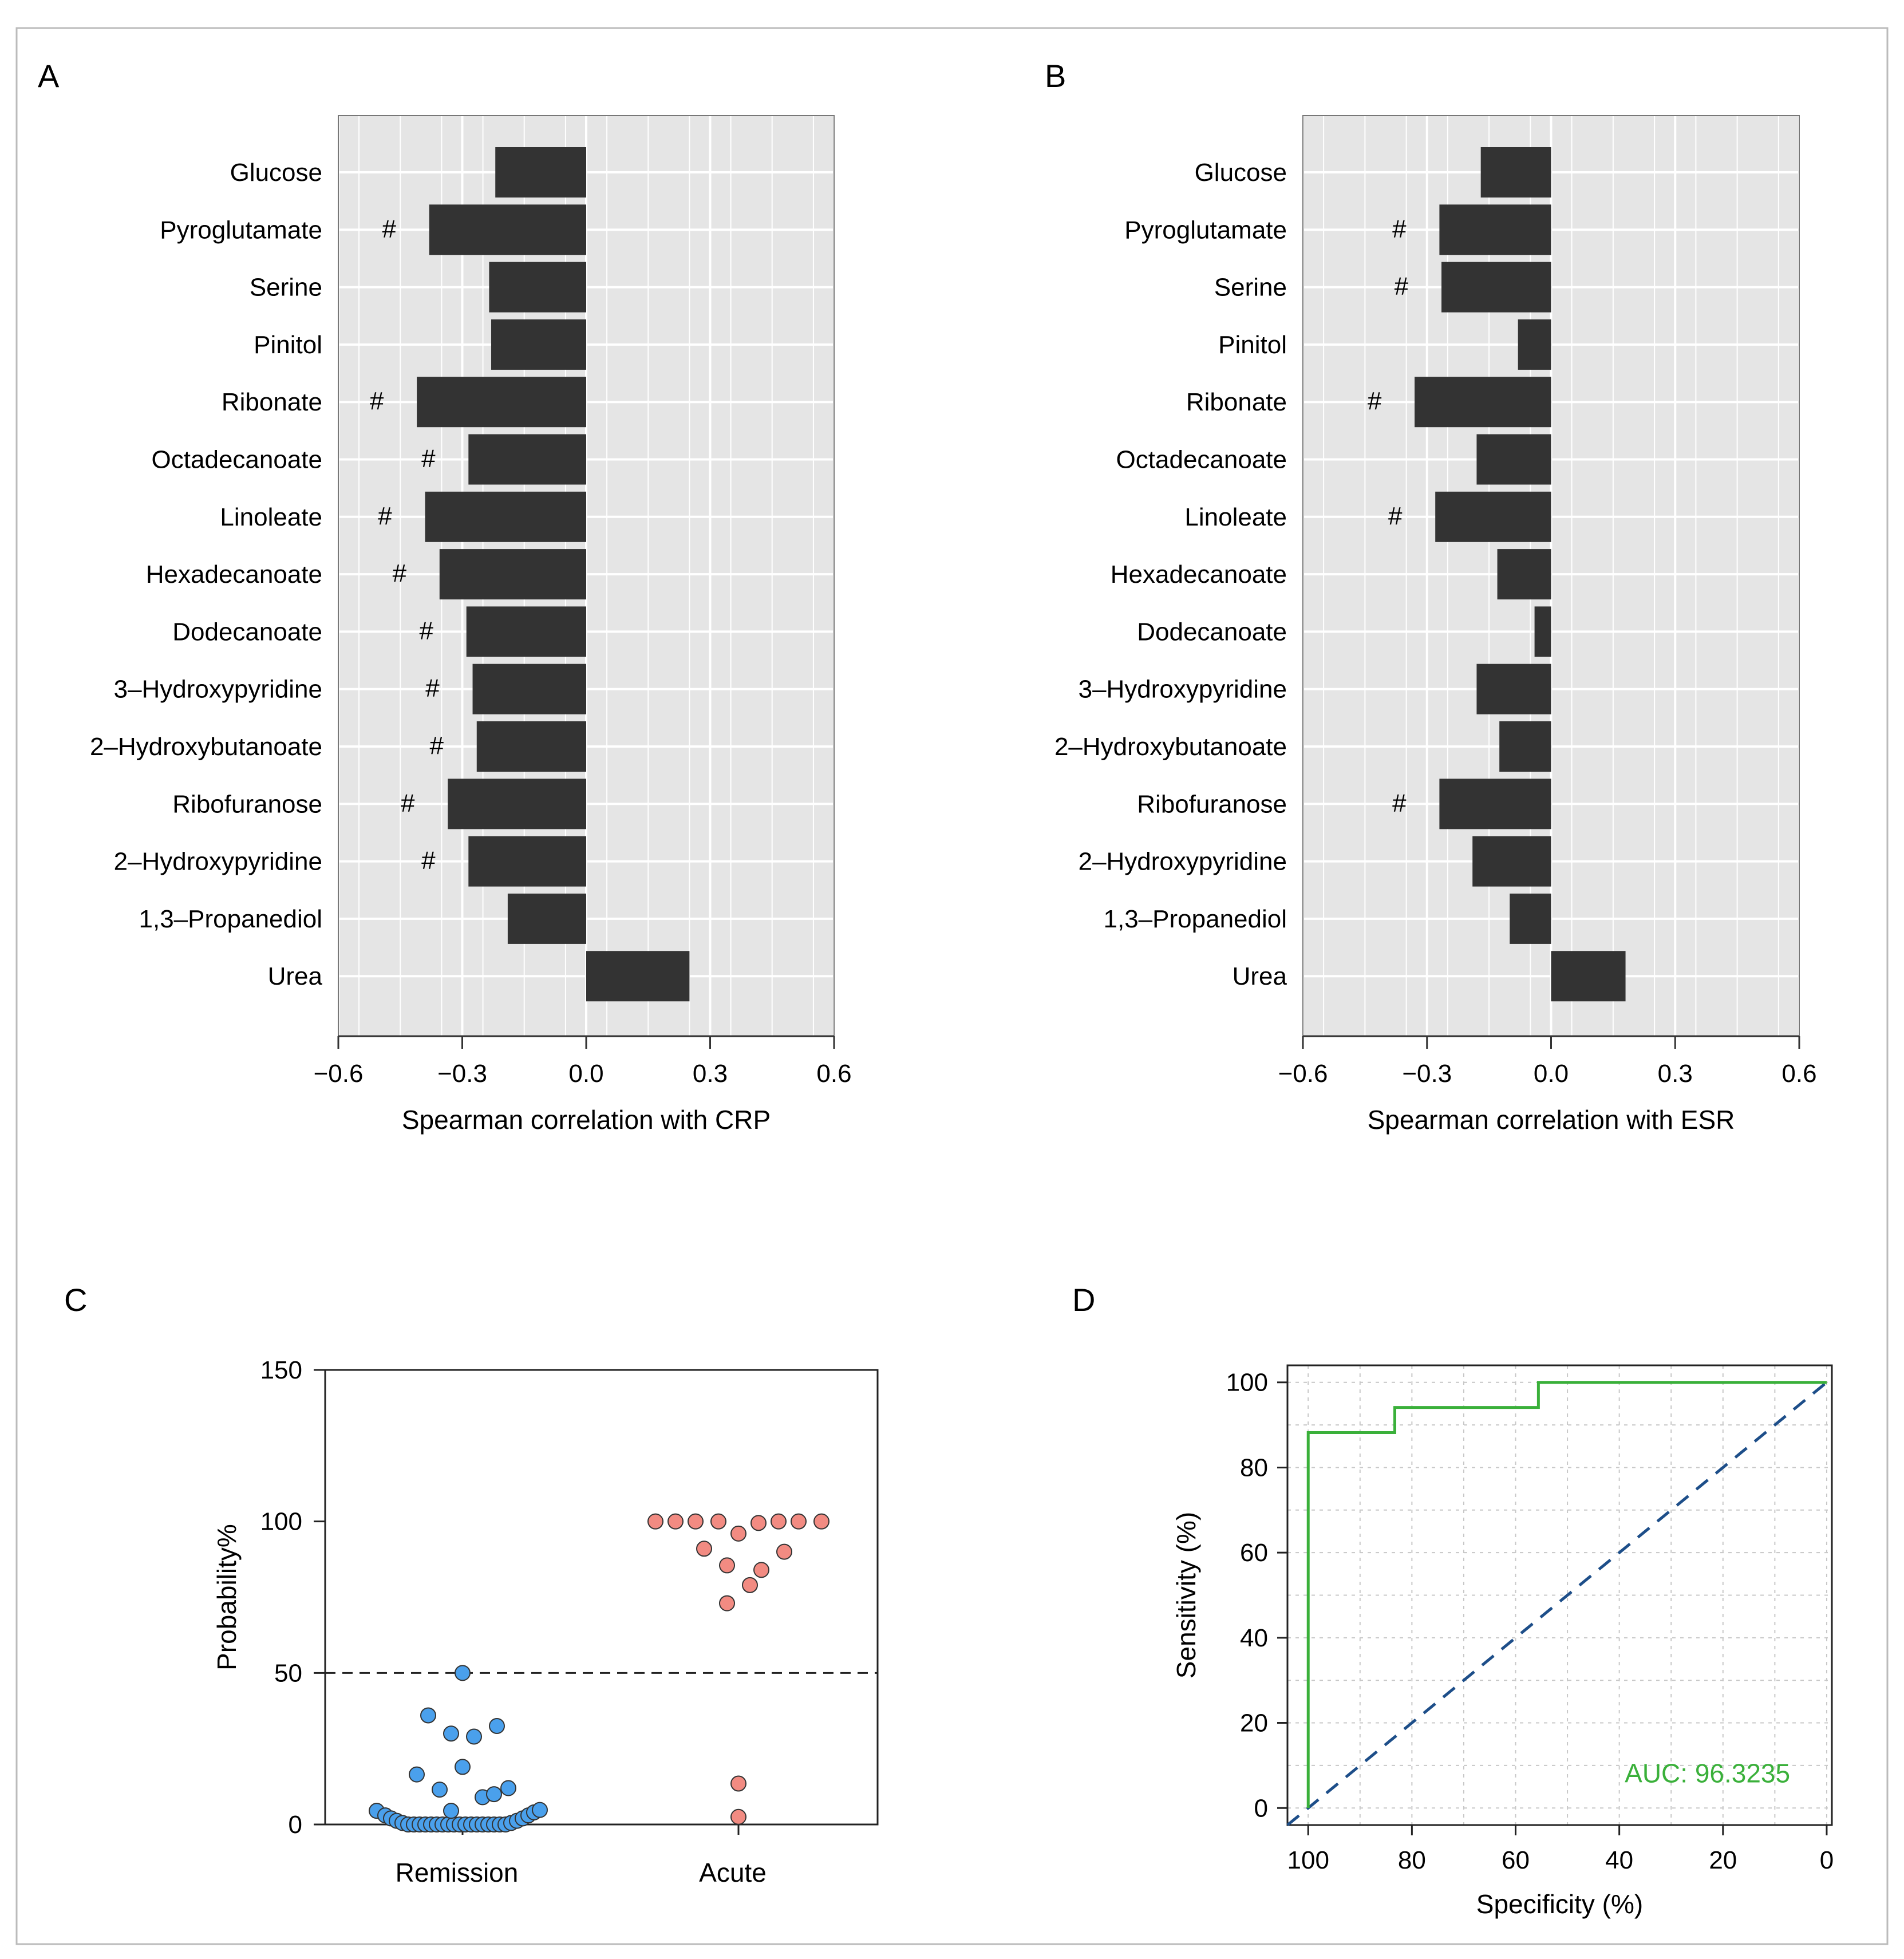 The width and height of the screenshot is (1904, 1959). What do you see at coordinates (206, 747) in the screenshot?
I see `chart-a-category-label-2-hydroxybutanoate: 2–Hydroxybutanoate` at bounding box center [206, 747].